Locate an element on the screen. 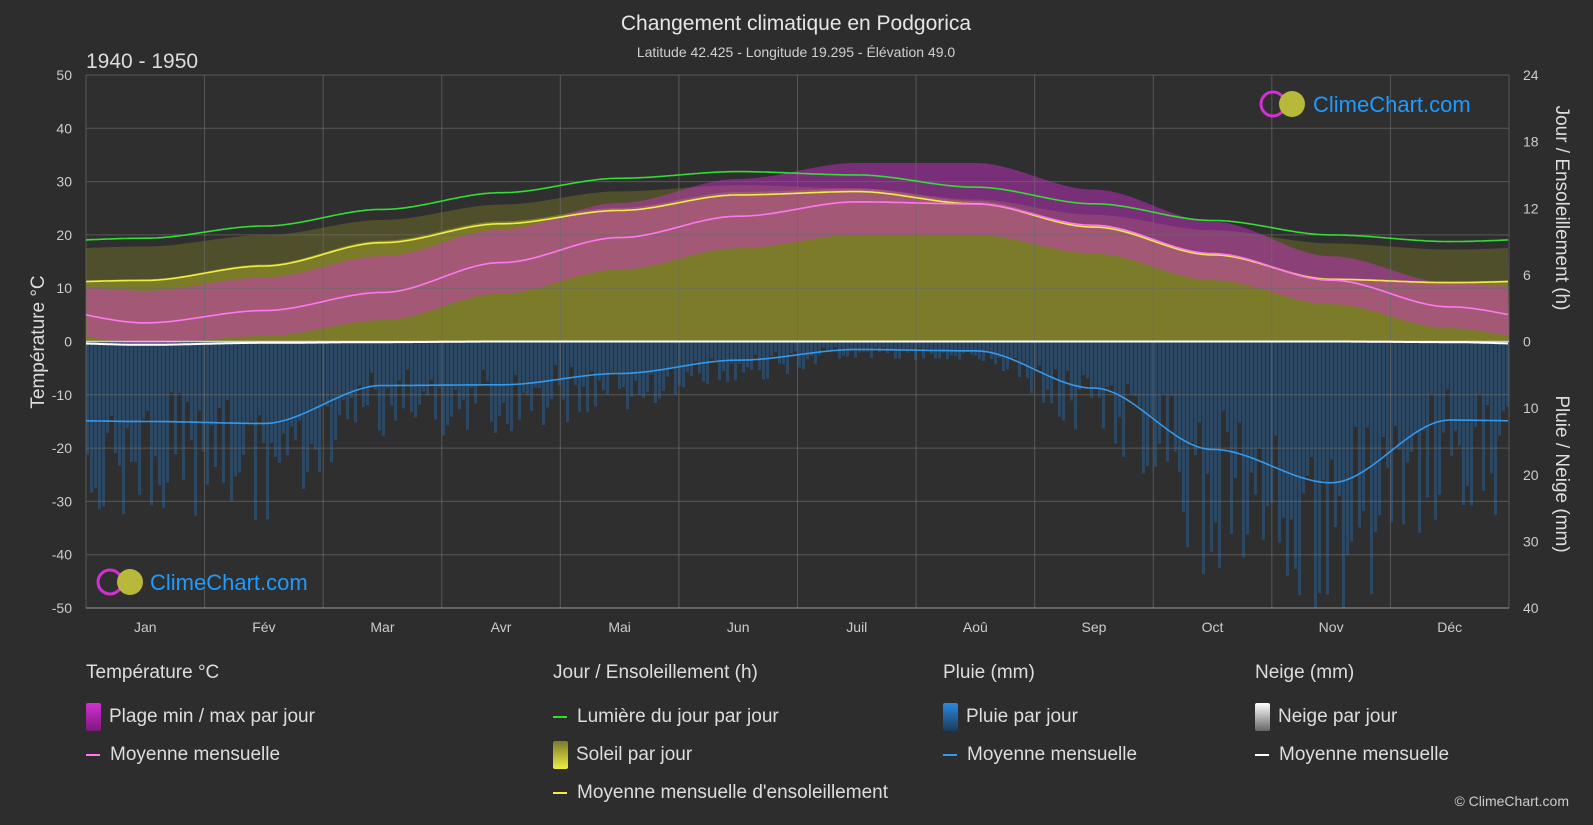 The height and width of the screenshot is (825, 1593). logo-bottom: ClimeChart.com is located at coordinates (202, 582).